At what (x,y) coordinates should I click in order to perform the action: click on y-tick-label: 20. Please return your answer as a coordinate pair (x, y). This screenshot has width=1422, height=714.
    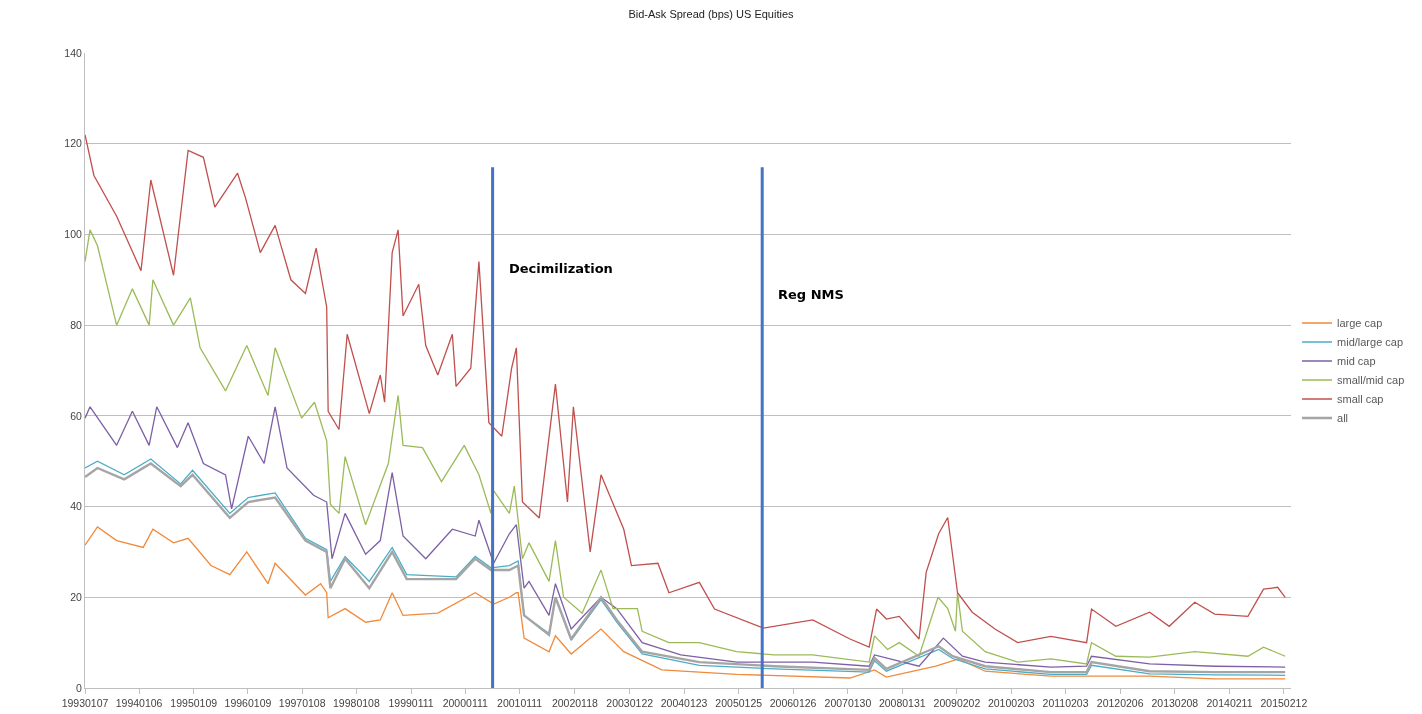
    Looking at the image, I should click on (76, 596).